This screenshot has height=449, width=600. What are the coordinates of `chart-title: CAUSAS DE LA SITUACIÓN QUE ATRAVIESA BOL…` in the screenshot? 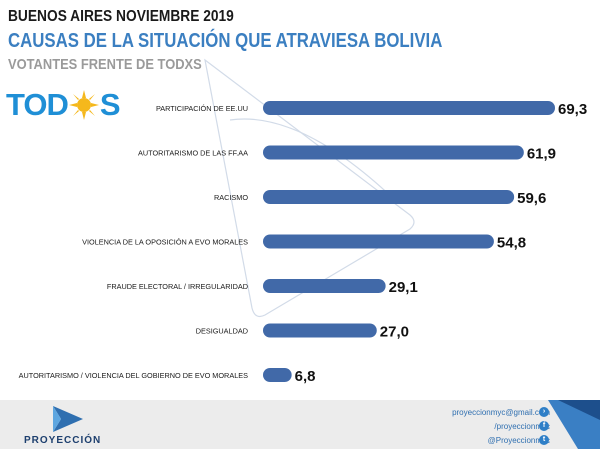 It's located at (225, 41).